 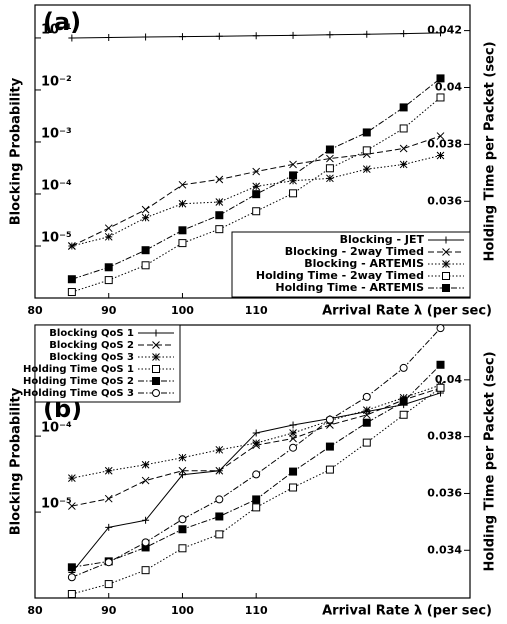 I want to click on x-tick-label: 100, so click(x=182, y=610).